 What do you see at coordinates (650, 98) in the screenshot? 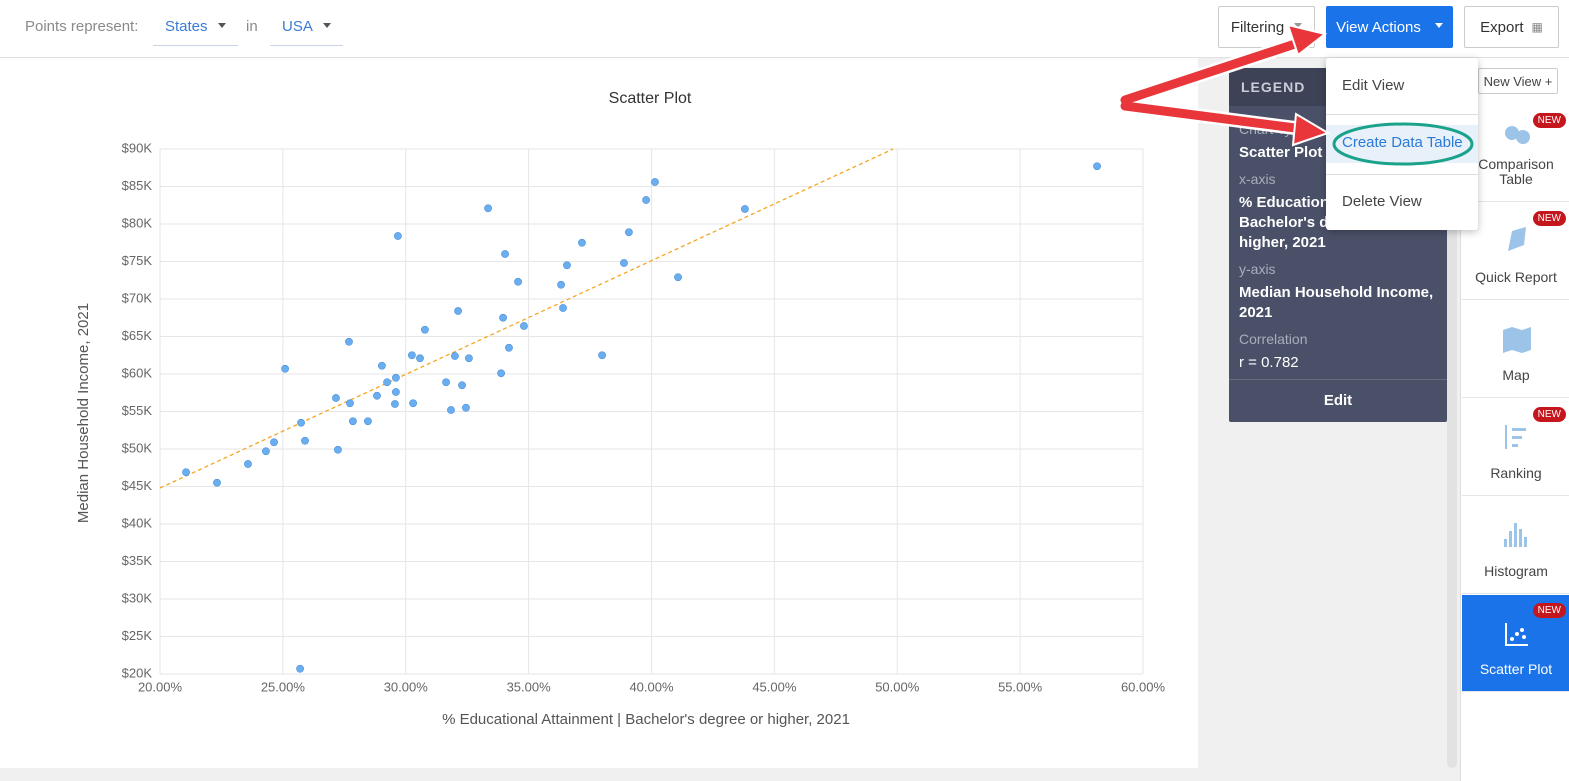
I see `chart-title: Scatter Plot` at bounding box center [650, 98].